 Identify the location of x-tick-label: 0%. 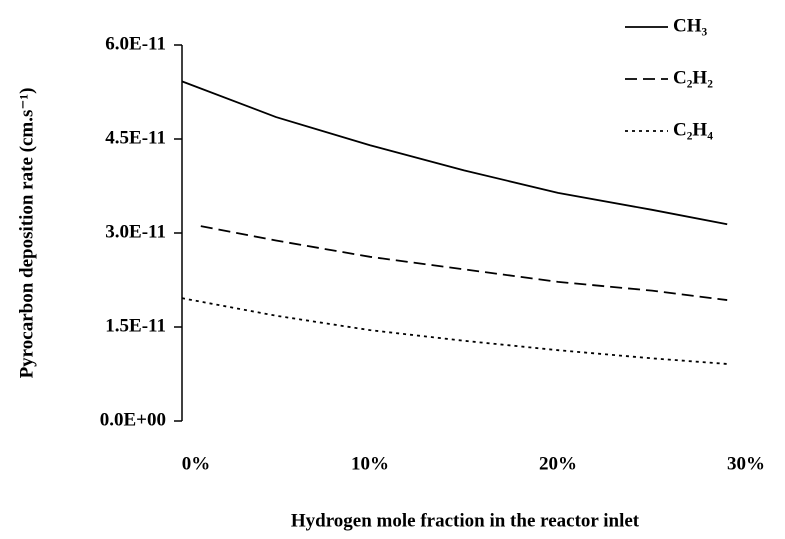
(196, 463).